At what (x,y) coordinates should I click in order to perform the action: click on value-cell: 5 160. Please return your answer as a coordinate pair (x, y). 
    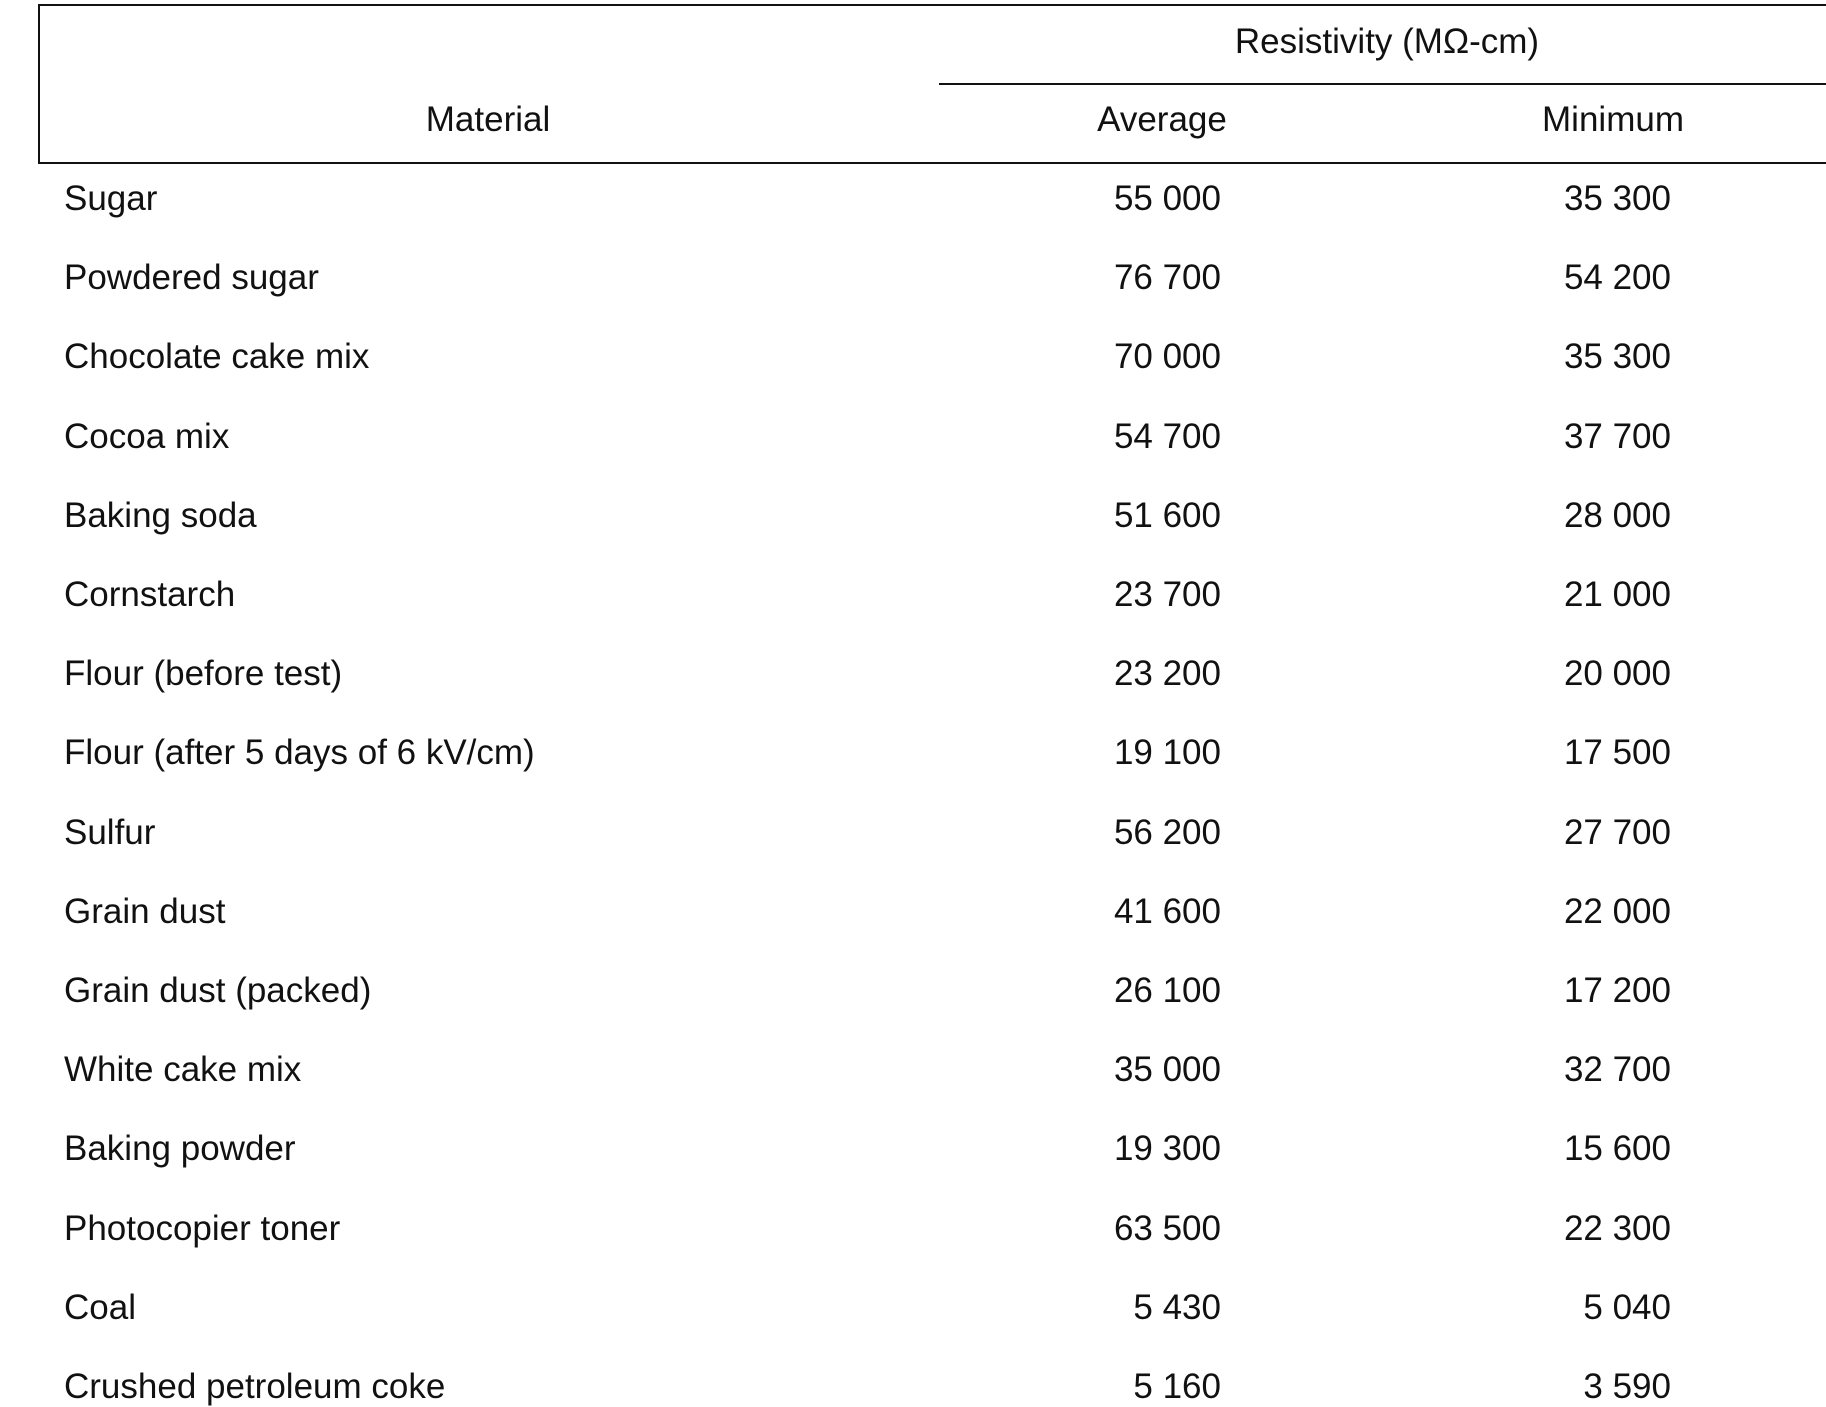
    Looking at the image, I should click on (1177, 1386).